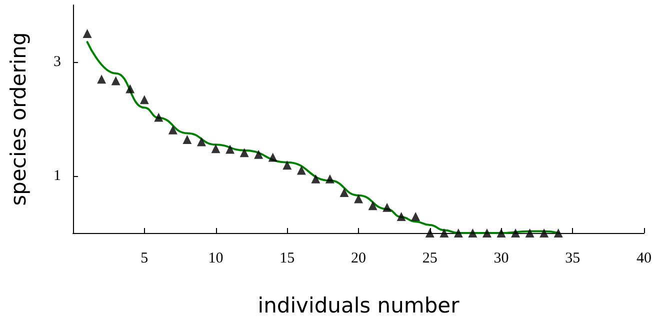 The image size is (656, 321). I want to click on x-tick-label: 5, so click(144, 258).